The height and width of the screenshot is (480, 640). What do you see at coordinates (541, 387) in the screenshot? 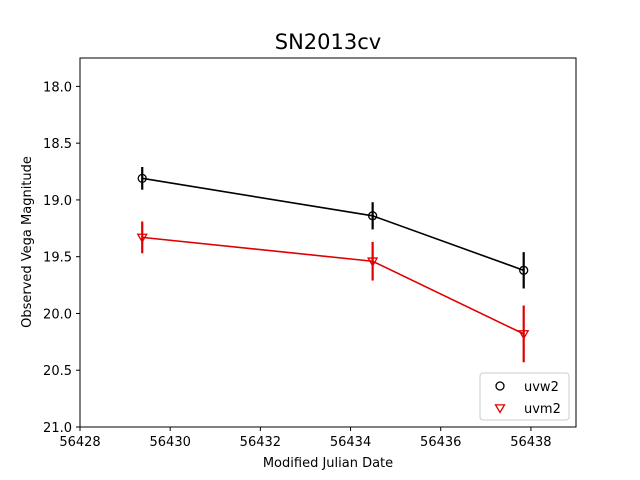
I see `legend-label-uvw2: uvw2` at bounding box center [541, 387].